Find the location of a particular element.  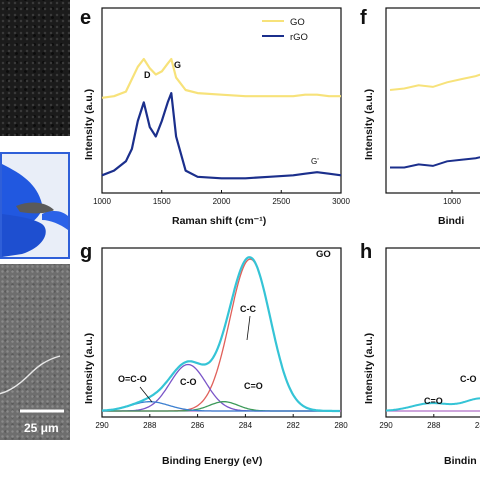

h-xlabel: Bindin is located at coordinates (460, 461).